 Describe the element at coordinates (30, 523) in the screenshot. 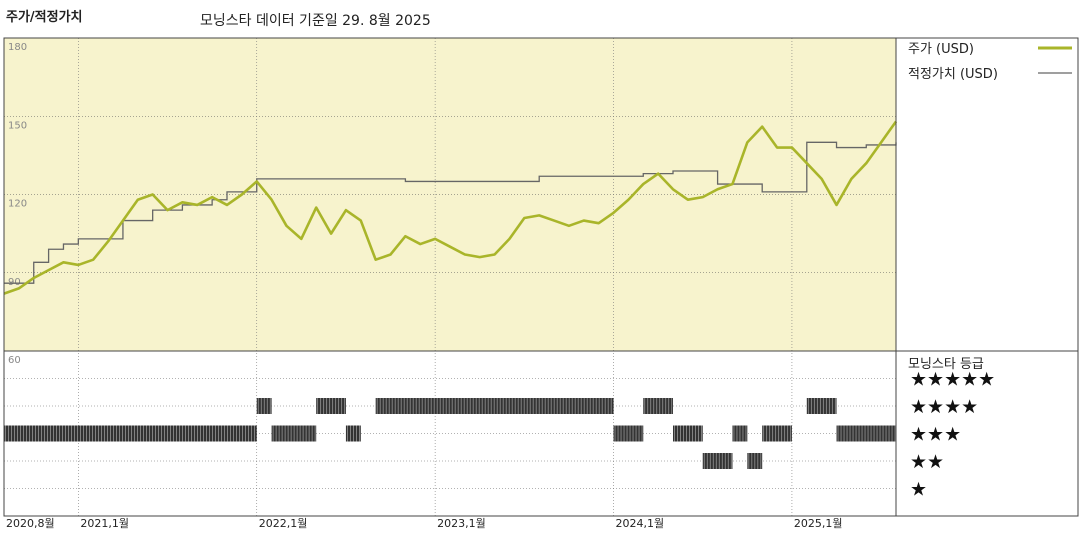

I see `x-tick-label: 2020,8월` at that location.